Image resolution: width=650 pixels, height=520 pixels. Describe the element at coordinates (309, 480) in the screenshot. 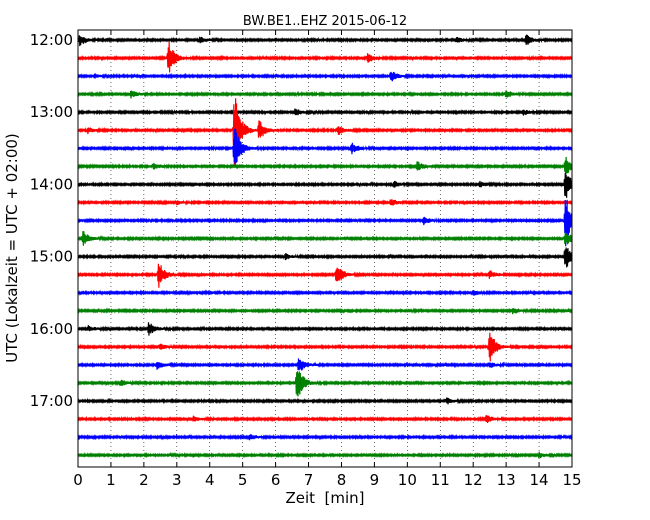

I see `x-tick-label: 7` at that location.